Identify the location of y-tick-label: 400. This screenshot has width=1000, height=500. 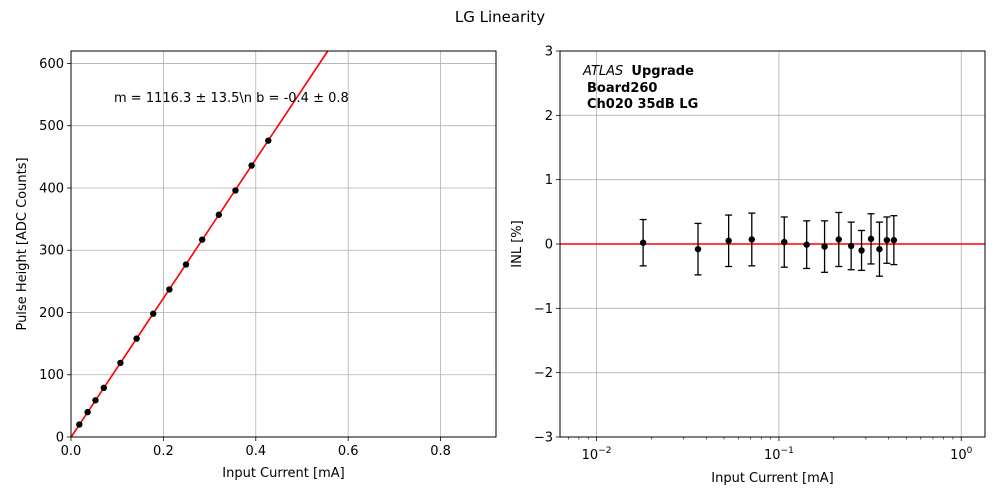
(51, 188).